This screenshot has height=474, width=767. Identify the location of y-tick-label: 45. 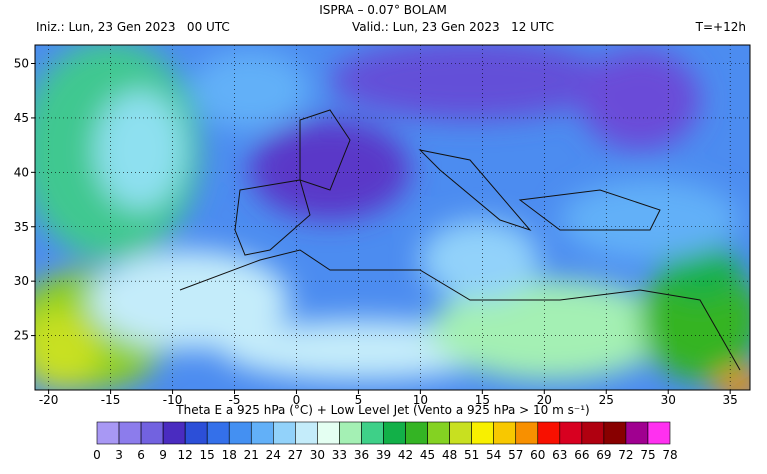
(21, 118).